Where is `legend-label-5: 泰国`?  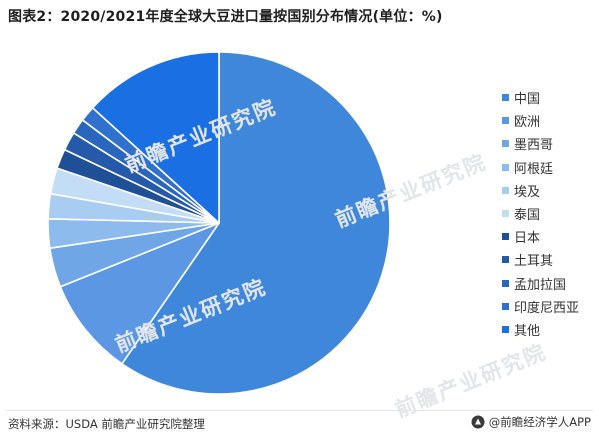 legend-label-5: 泰国 is located at coordinates (527, 216).